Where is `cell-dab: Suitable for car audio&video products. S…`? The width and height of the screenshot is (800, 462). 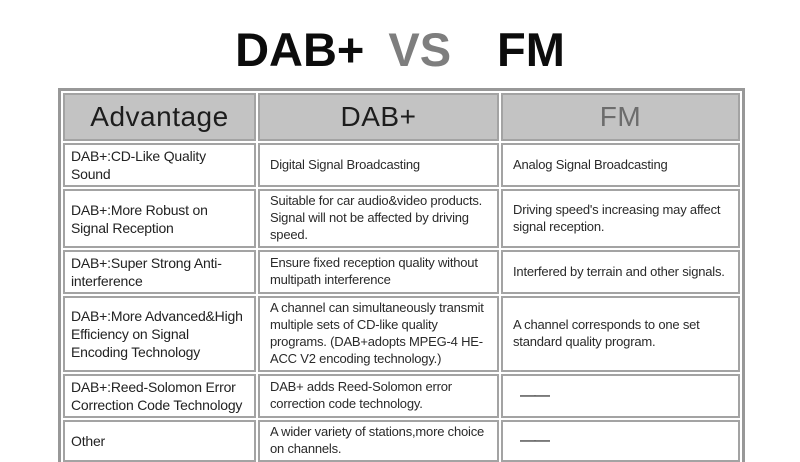 cell-dab: Suitable for car audio&video products. S… is located at coordinates (378, 219).